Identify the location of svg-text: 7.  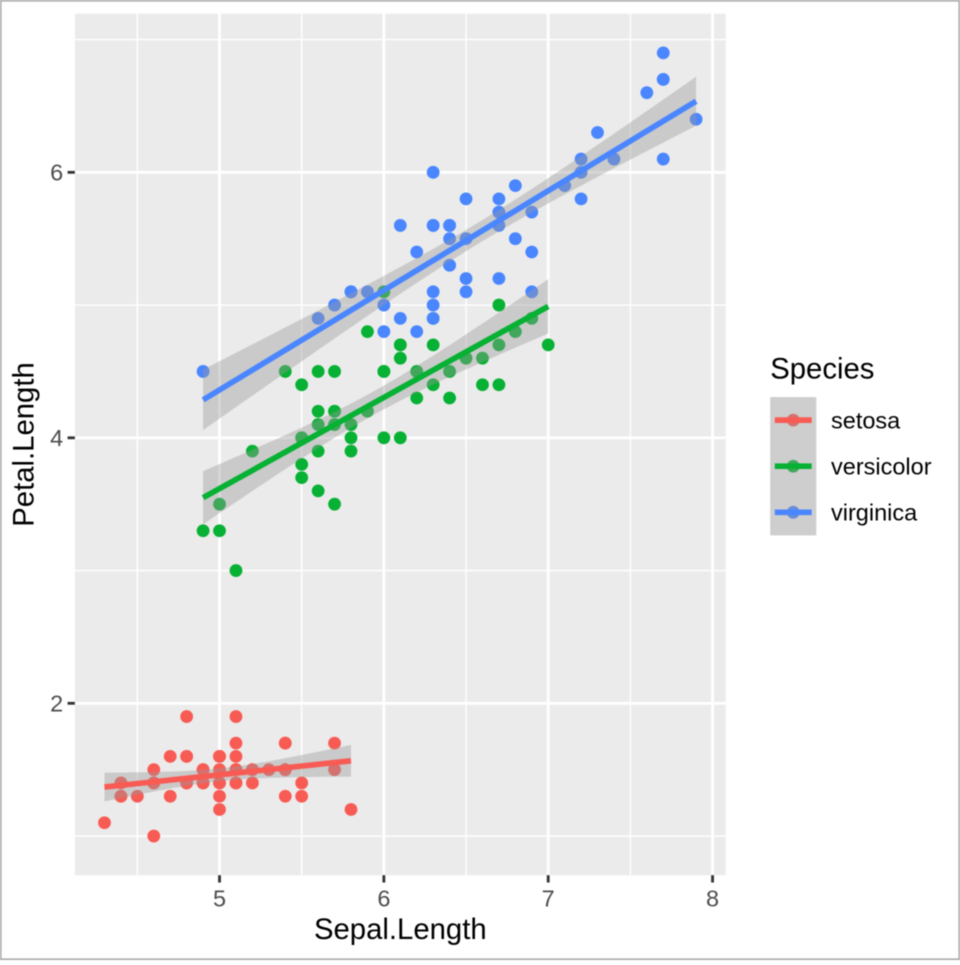
(548, 898).